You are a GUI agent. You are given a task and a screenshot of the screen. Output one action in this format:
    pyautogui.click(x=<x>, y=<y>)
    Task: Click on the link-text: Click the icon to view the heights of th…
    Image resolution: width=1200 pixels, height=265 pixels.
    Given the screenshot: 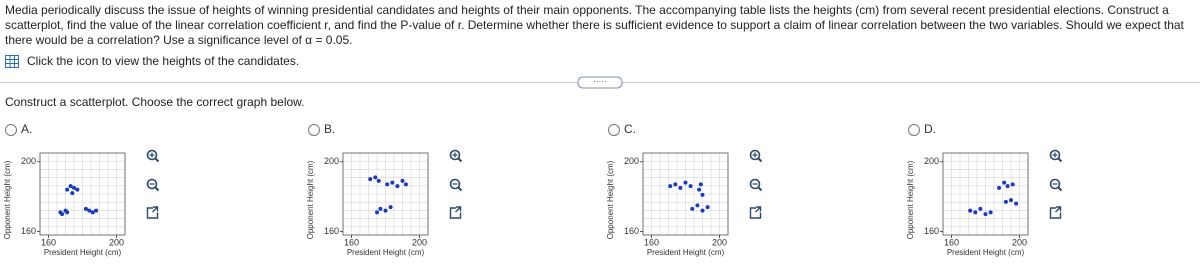 What is the action you would take?
    pyautogui.click(x=163, y=61)
    